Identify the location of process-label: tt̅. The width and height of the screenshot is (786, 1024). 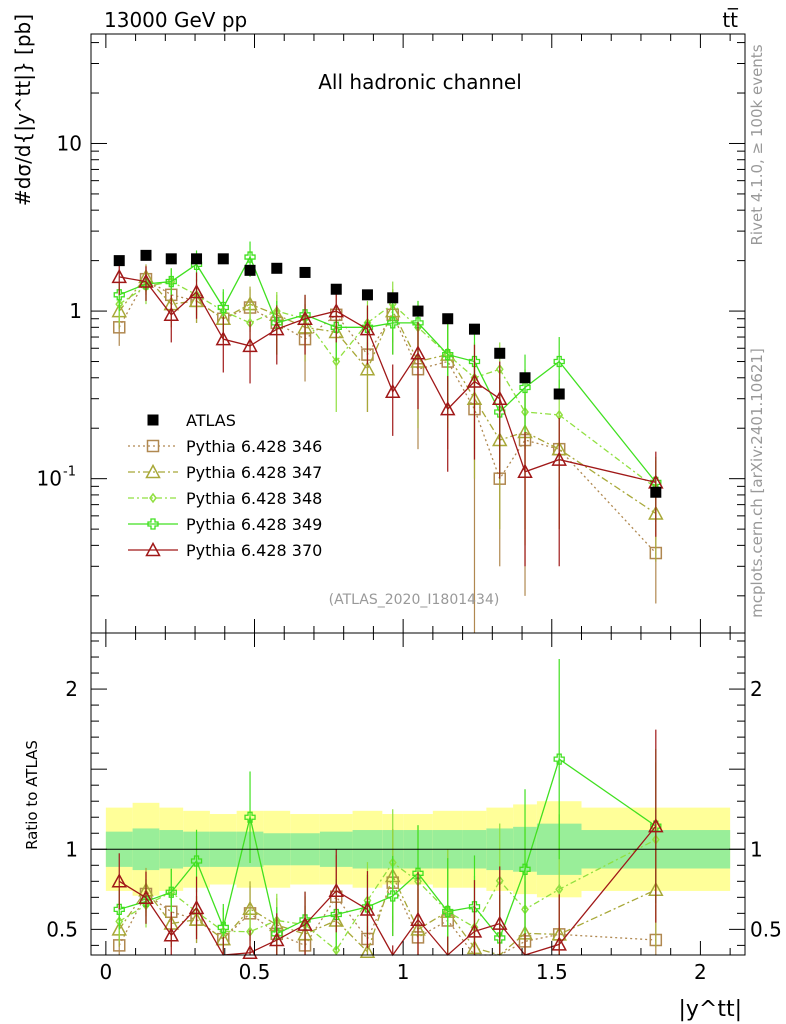
(730, 19).